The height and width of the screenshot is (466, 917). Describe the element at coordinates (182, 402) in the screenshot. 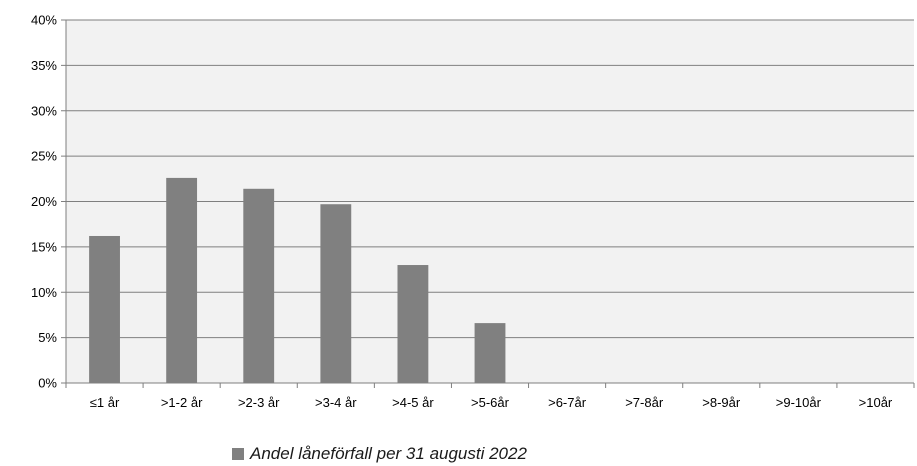

I see `x-tick-label: >1-2 år` at that location.